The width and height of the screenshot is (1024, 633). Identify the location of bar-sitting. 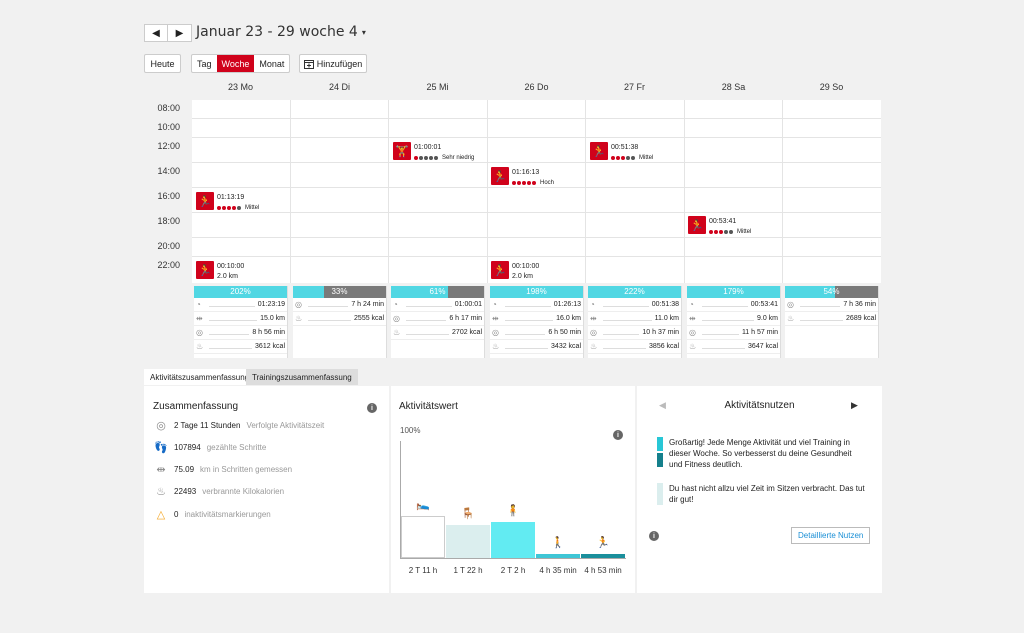
(468, 541).